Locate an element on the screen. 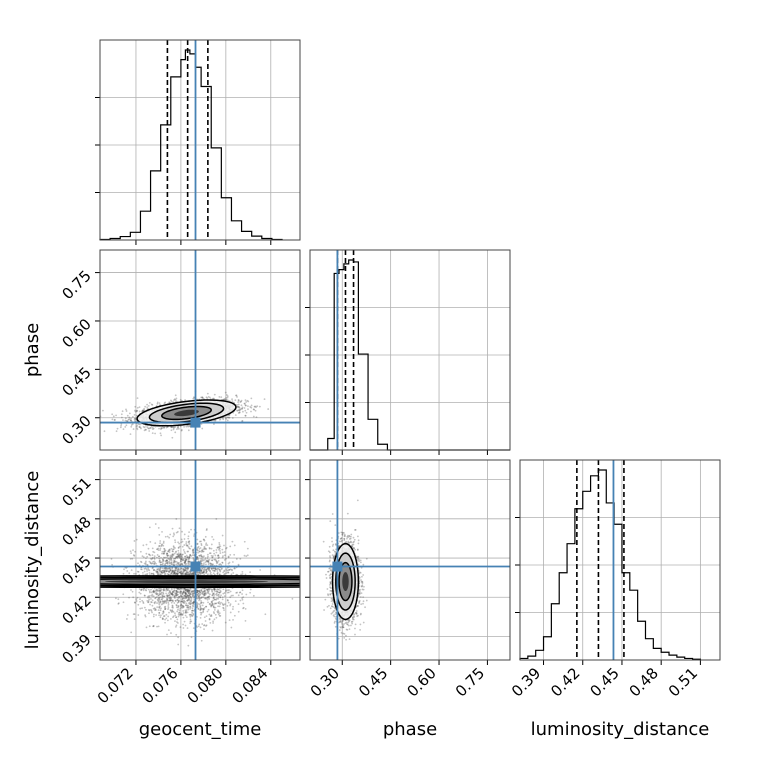 Image resolution: width=760 pixels, height=760 pixels. tick-label-y: 0.45 is located at coordinates (76, 570).